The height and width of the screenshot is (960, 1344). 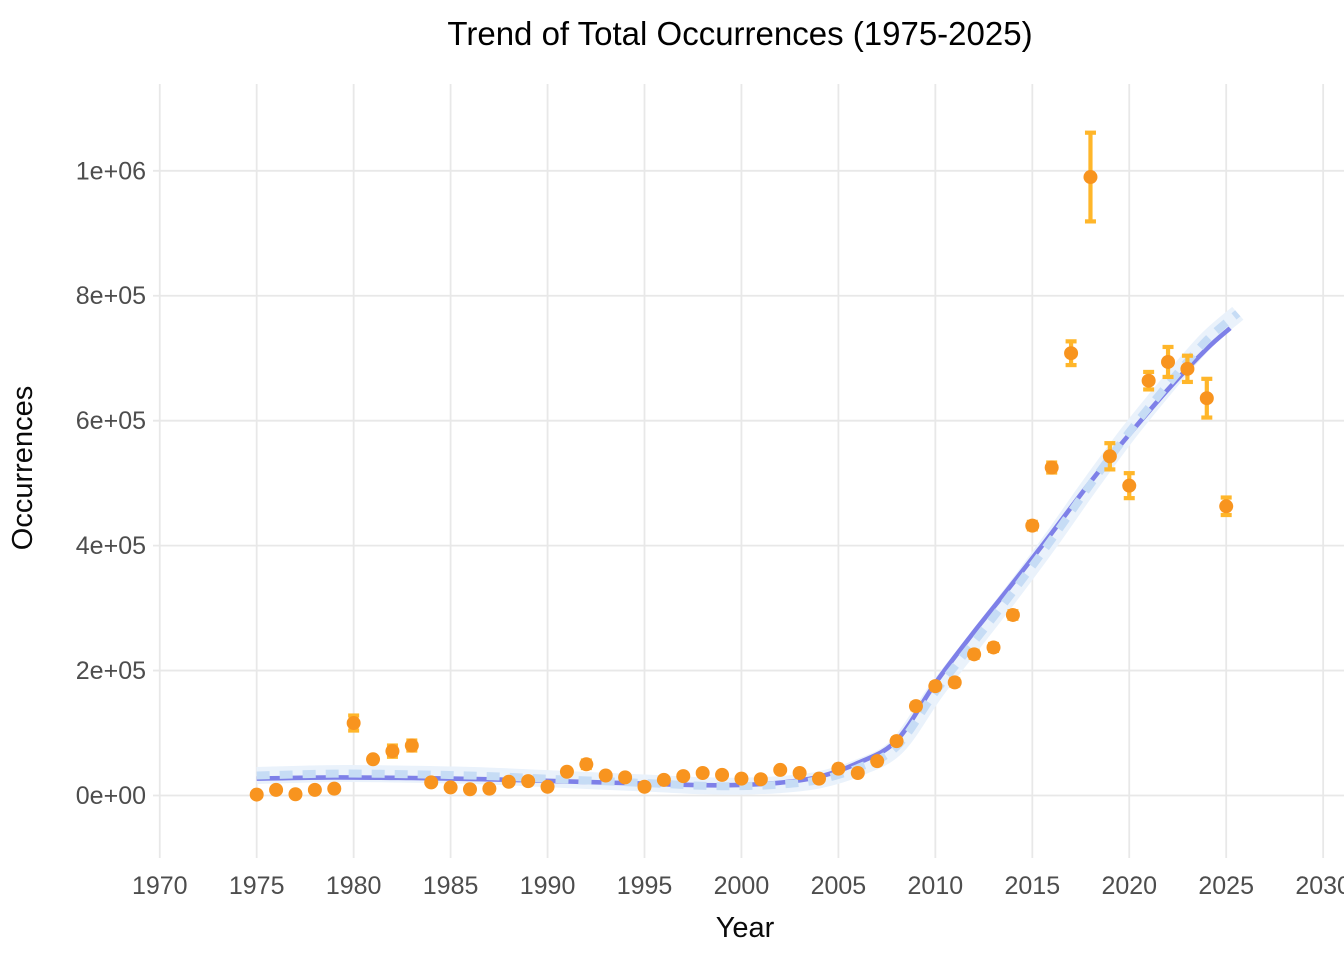 I want to click on y-tick-label-0e+00: 0e+00, so click(x=111, y=796).